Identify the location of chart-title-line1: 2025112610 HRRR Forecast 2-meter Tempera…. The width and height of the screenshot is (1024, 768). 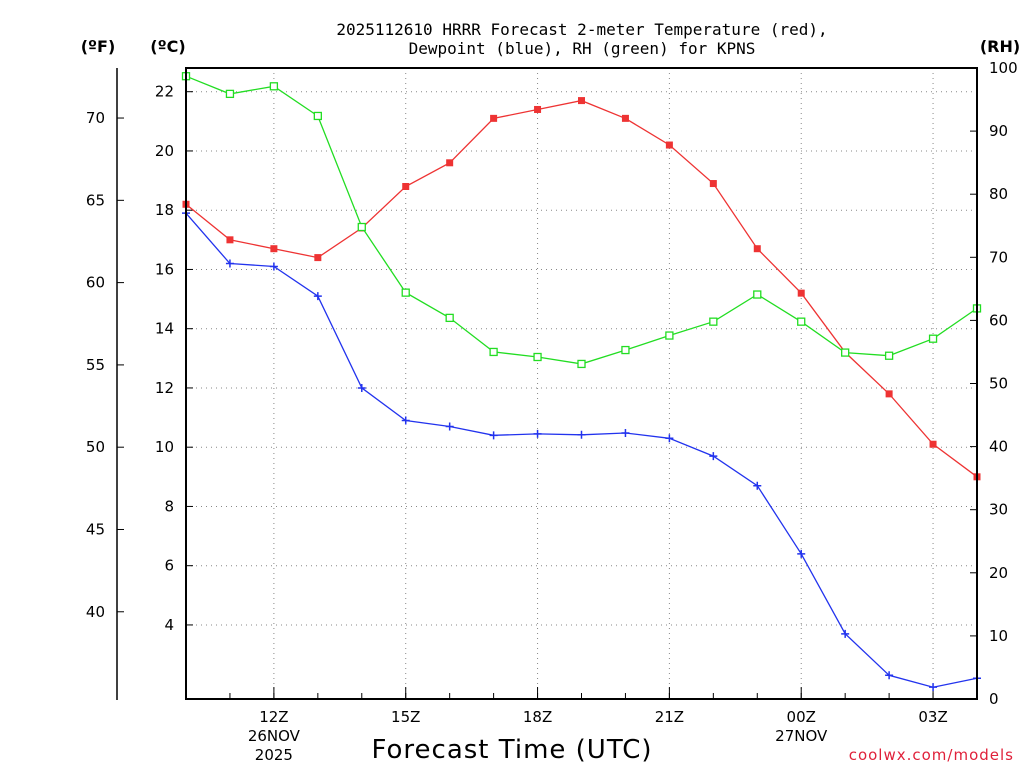
(581, 29).